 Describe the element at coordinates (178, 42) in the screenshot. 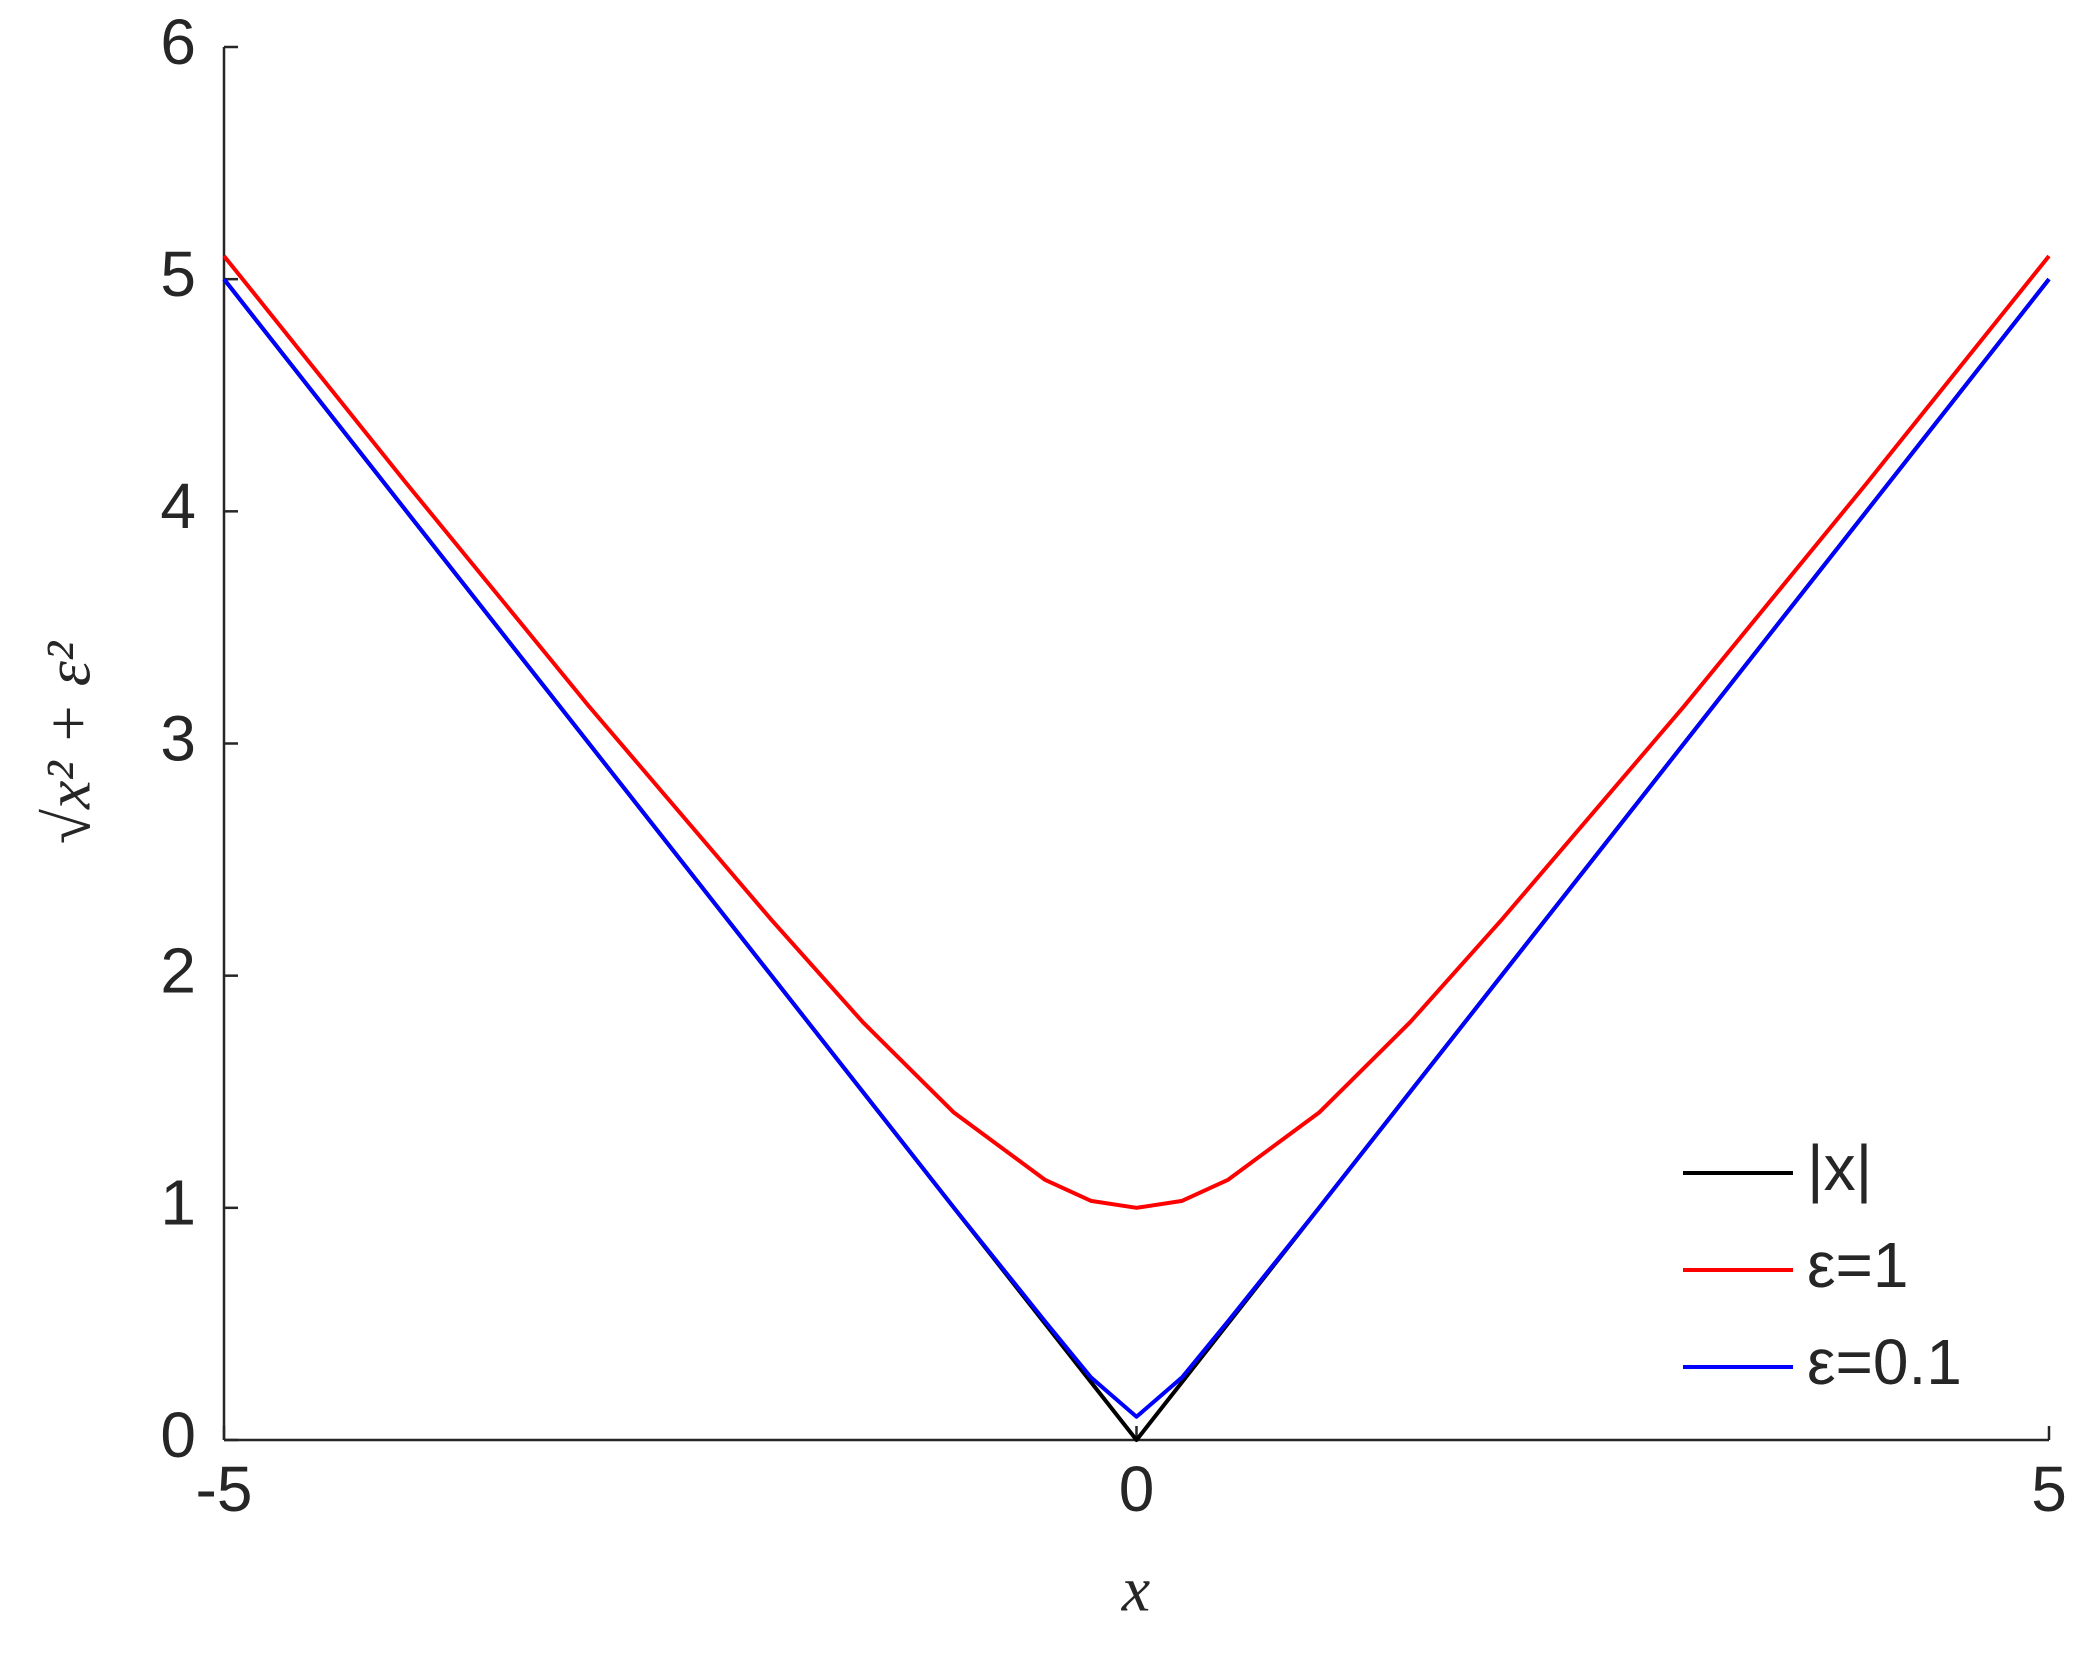

I see `y-tick-label: 6` at that location.